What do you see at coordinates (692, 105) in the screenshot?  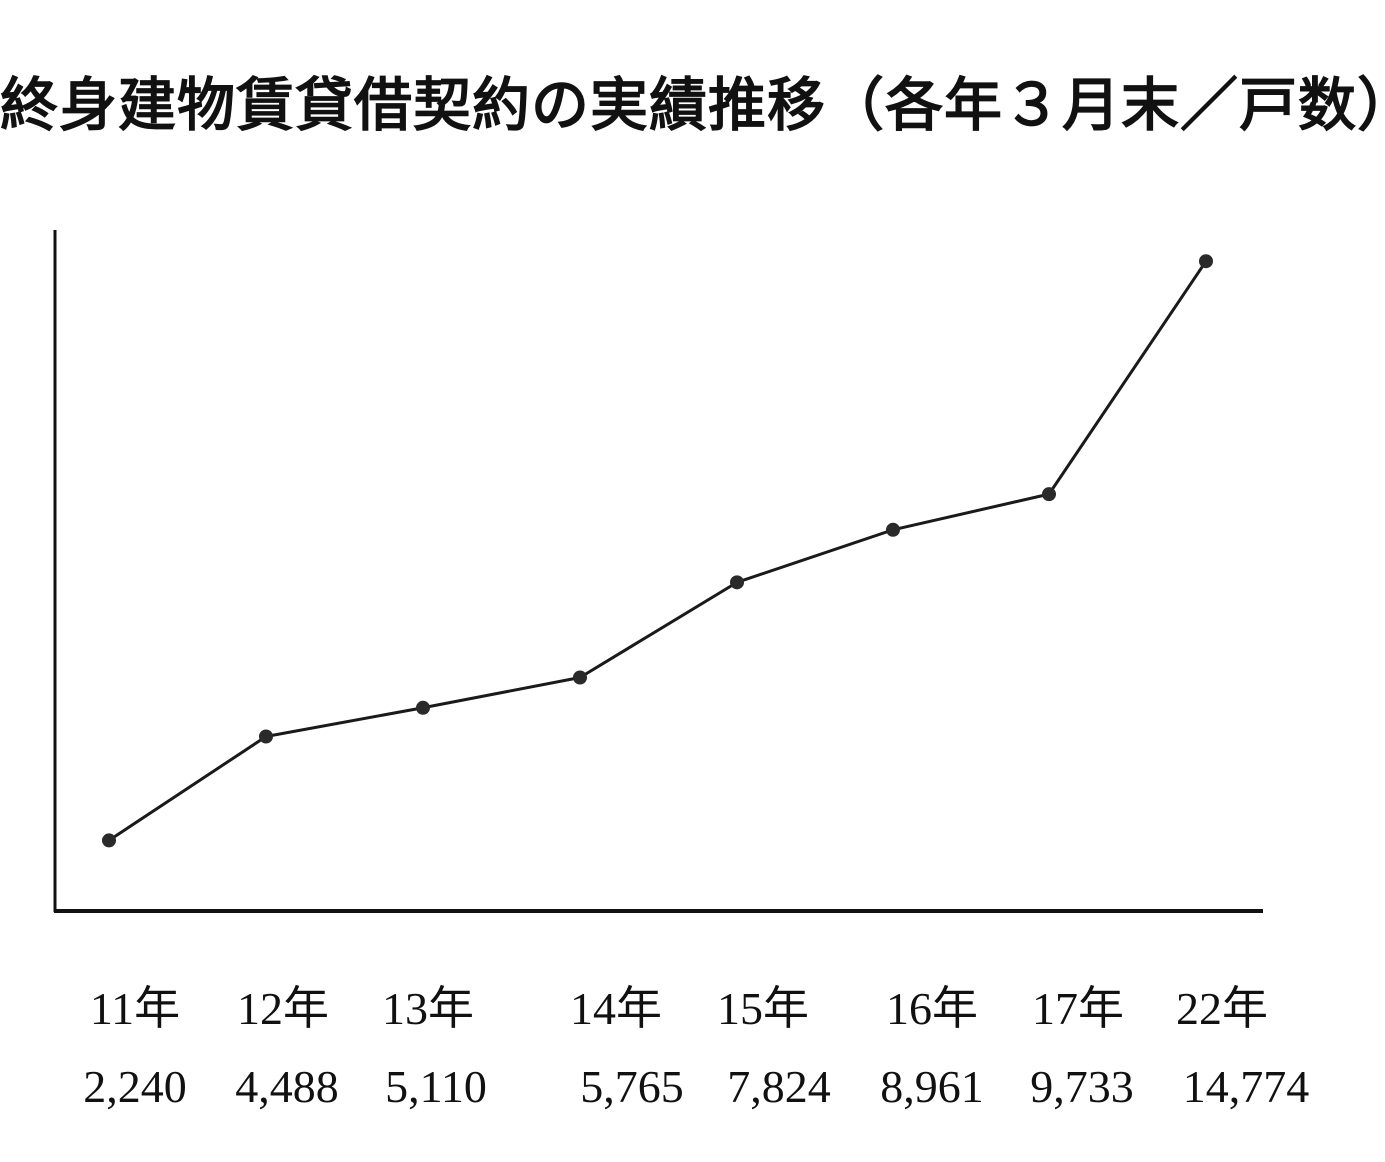 I see `chart-title: 終身建物賃貸借契約の実績推移（各年３月末／戸数）` at bounding box center [692, 105].